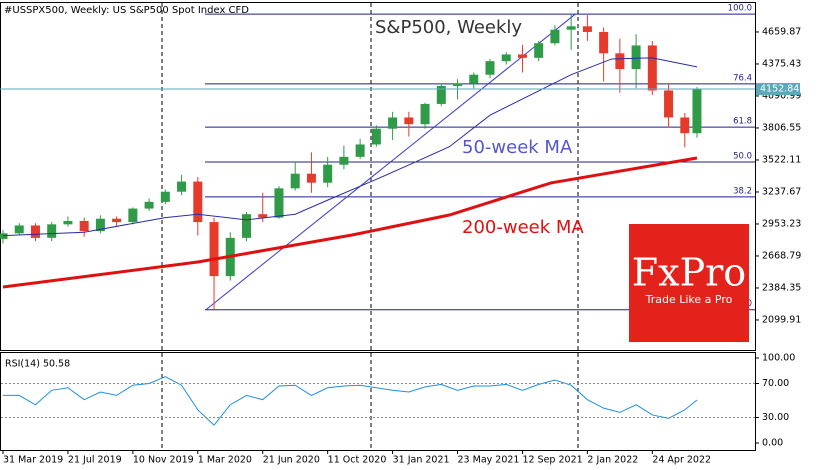 This screenshot has width=835, height=470. I want to click on y-tick-label: 0.00, so click(772, 442).